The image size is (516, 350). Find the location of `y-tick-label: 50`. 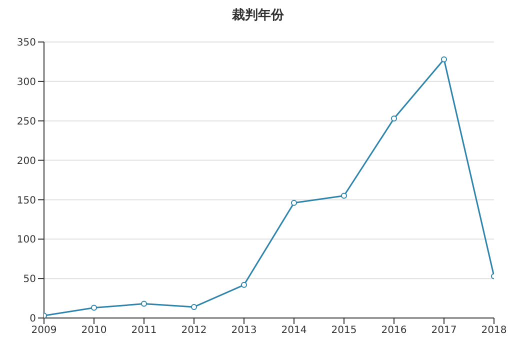

y-tick-label: 50 is located at coordinates (29, 280).